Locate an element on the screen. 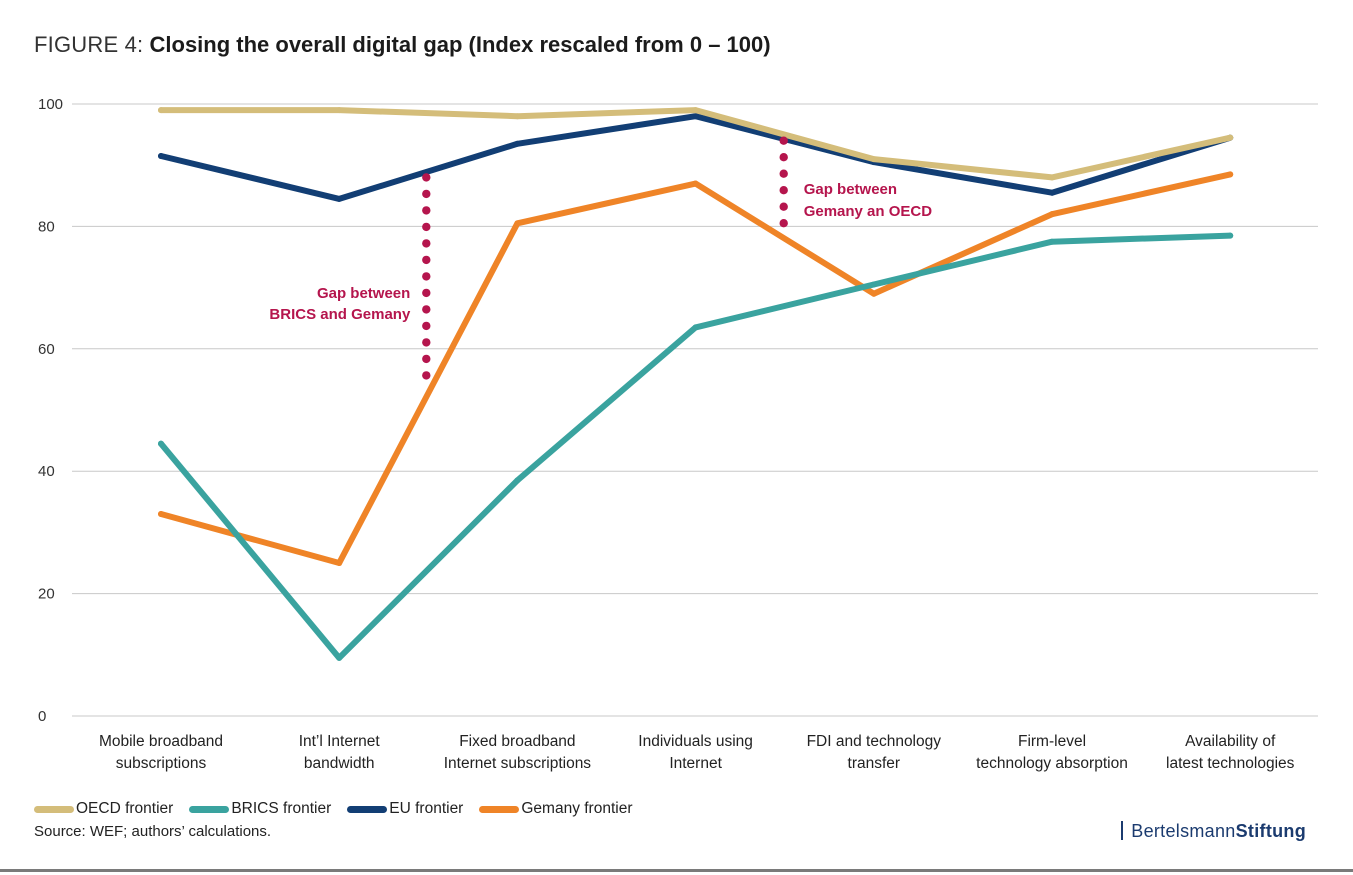 This screenshot has width=1353, height=875. series-line-oecd-frontier is located at coordinates (696, 144).